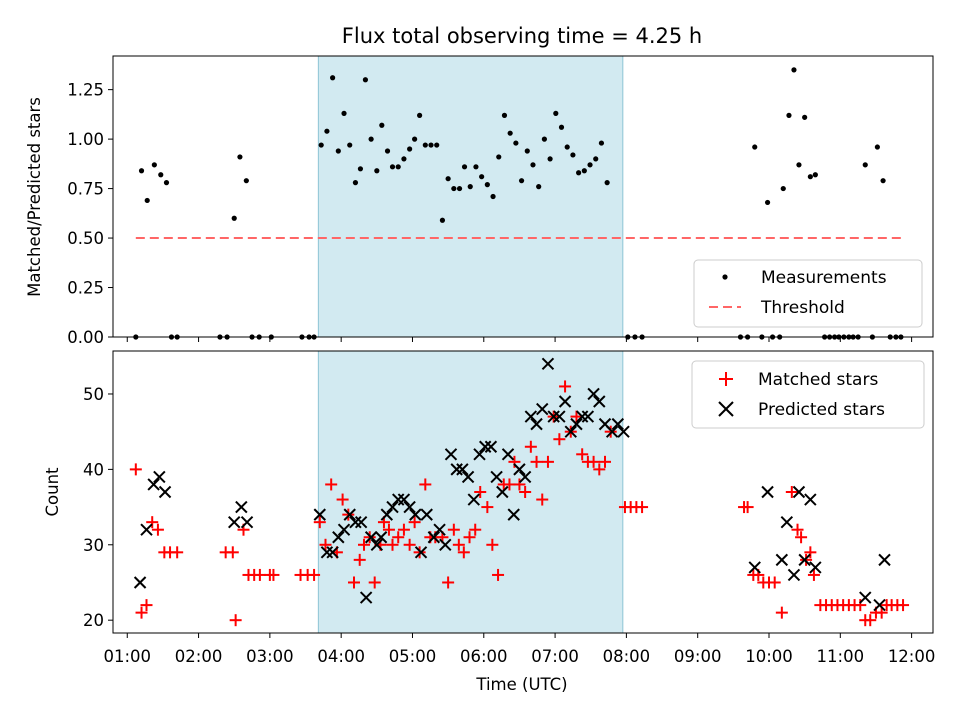 Image resolution: width=960 pixels, height=720 pixels. I want to click on y-tick-label: 20, so click(93, 620).